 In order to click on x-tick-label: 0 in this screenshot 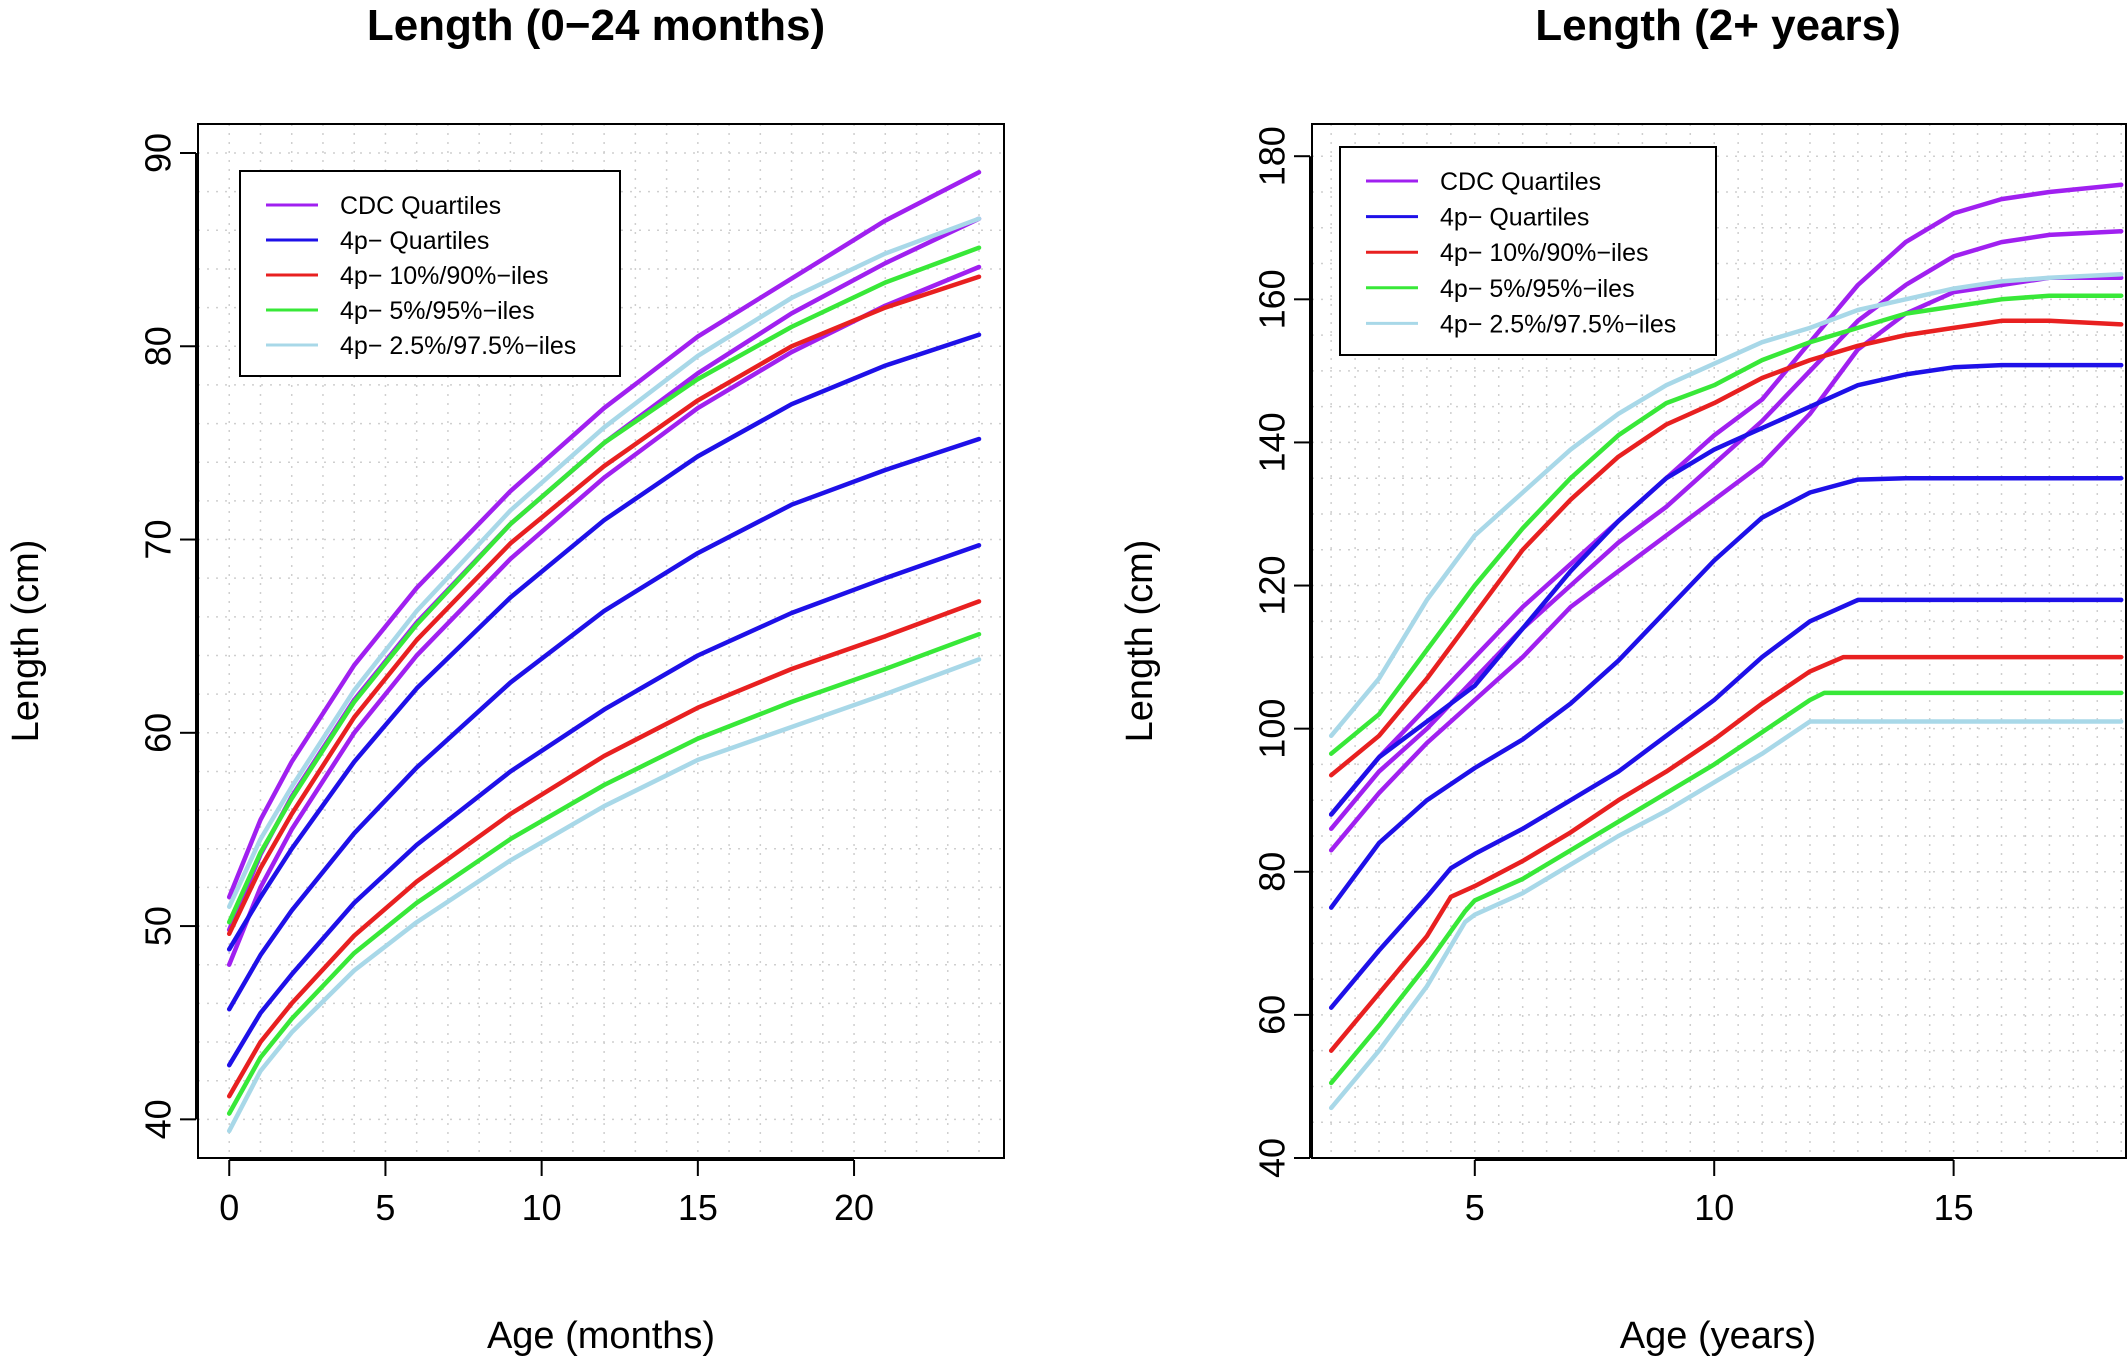, I will do `click(229, 1207)`.